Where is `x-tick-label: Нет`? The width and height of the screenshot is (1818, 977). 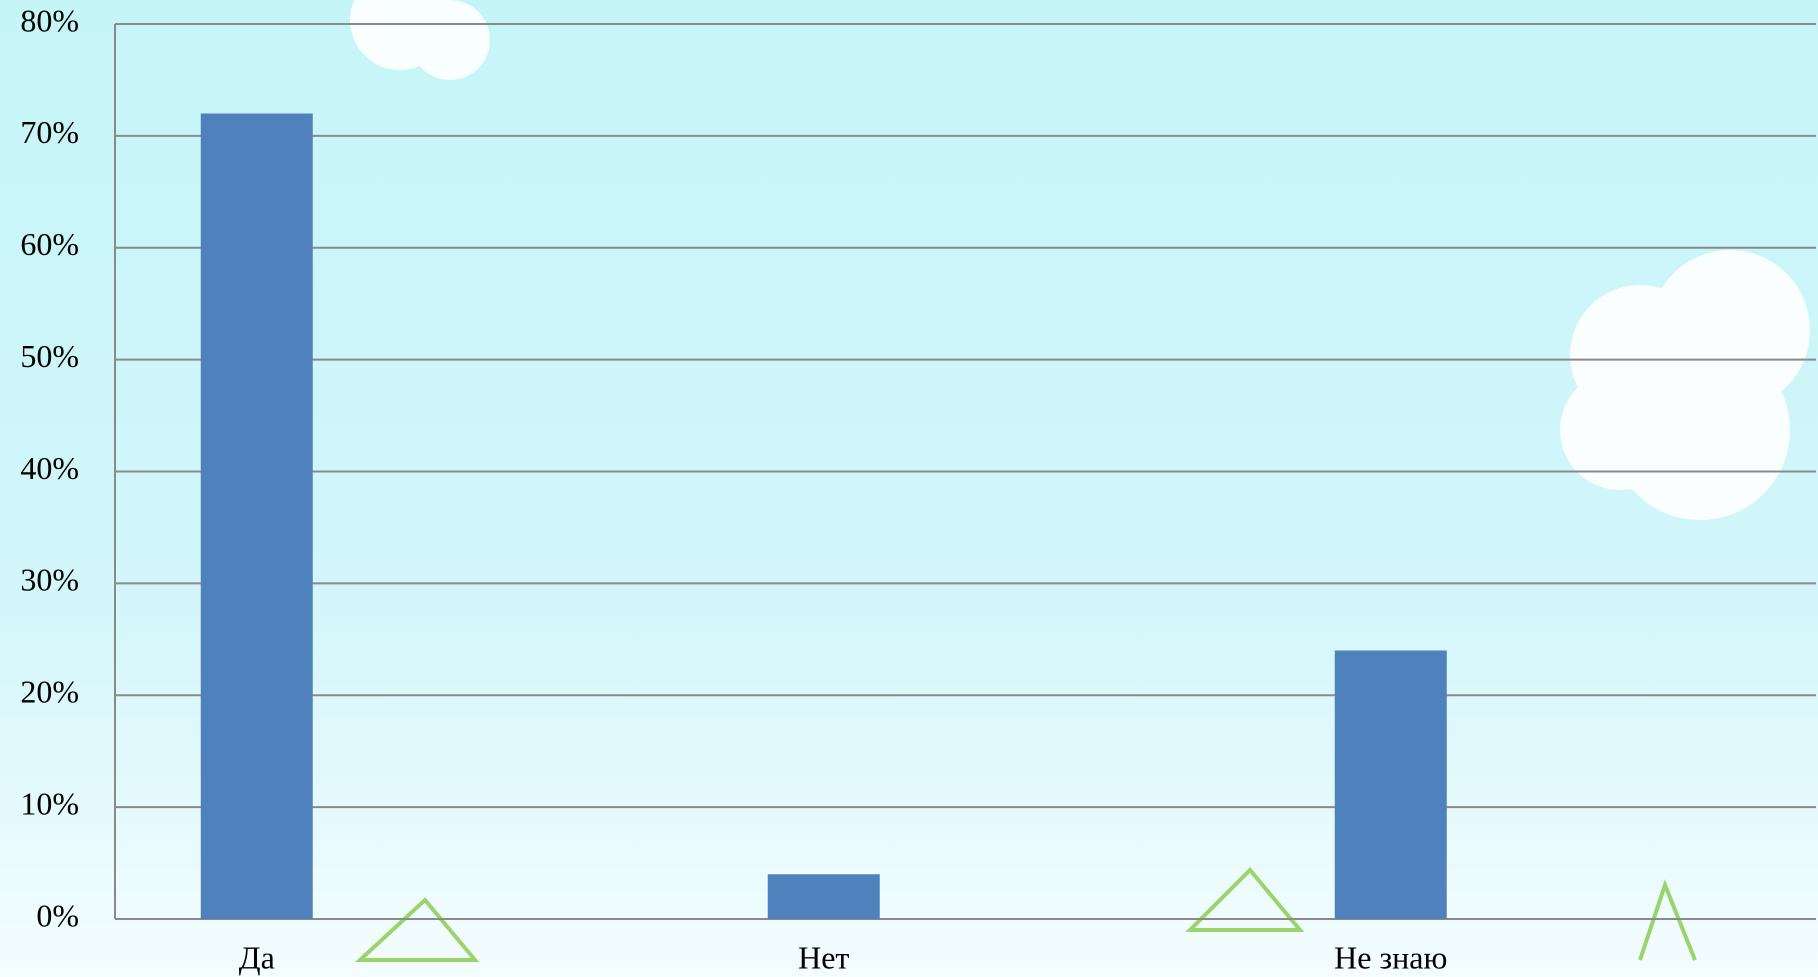
x-tick-label: Нет is located at coordinates (823, 957).